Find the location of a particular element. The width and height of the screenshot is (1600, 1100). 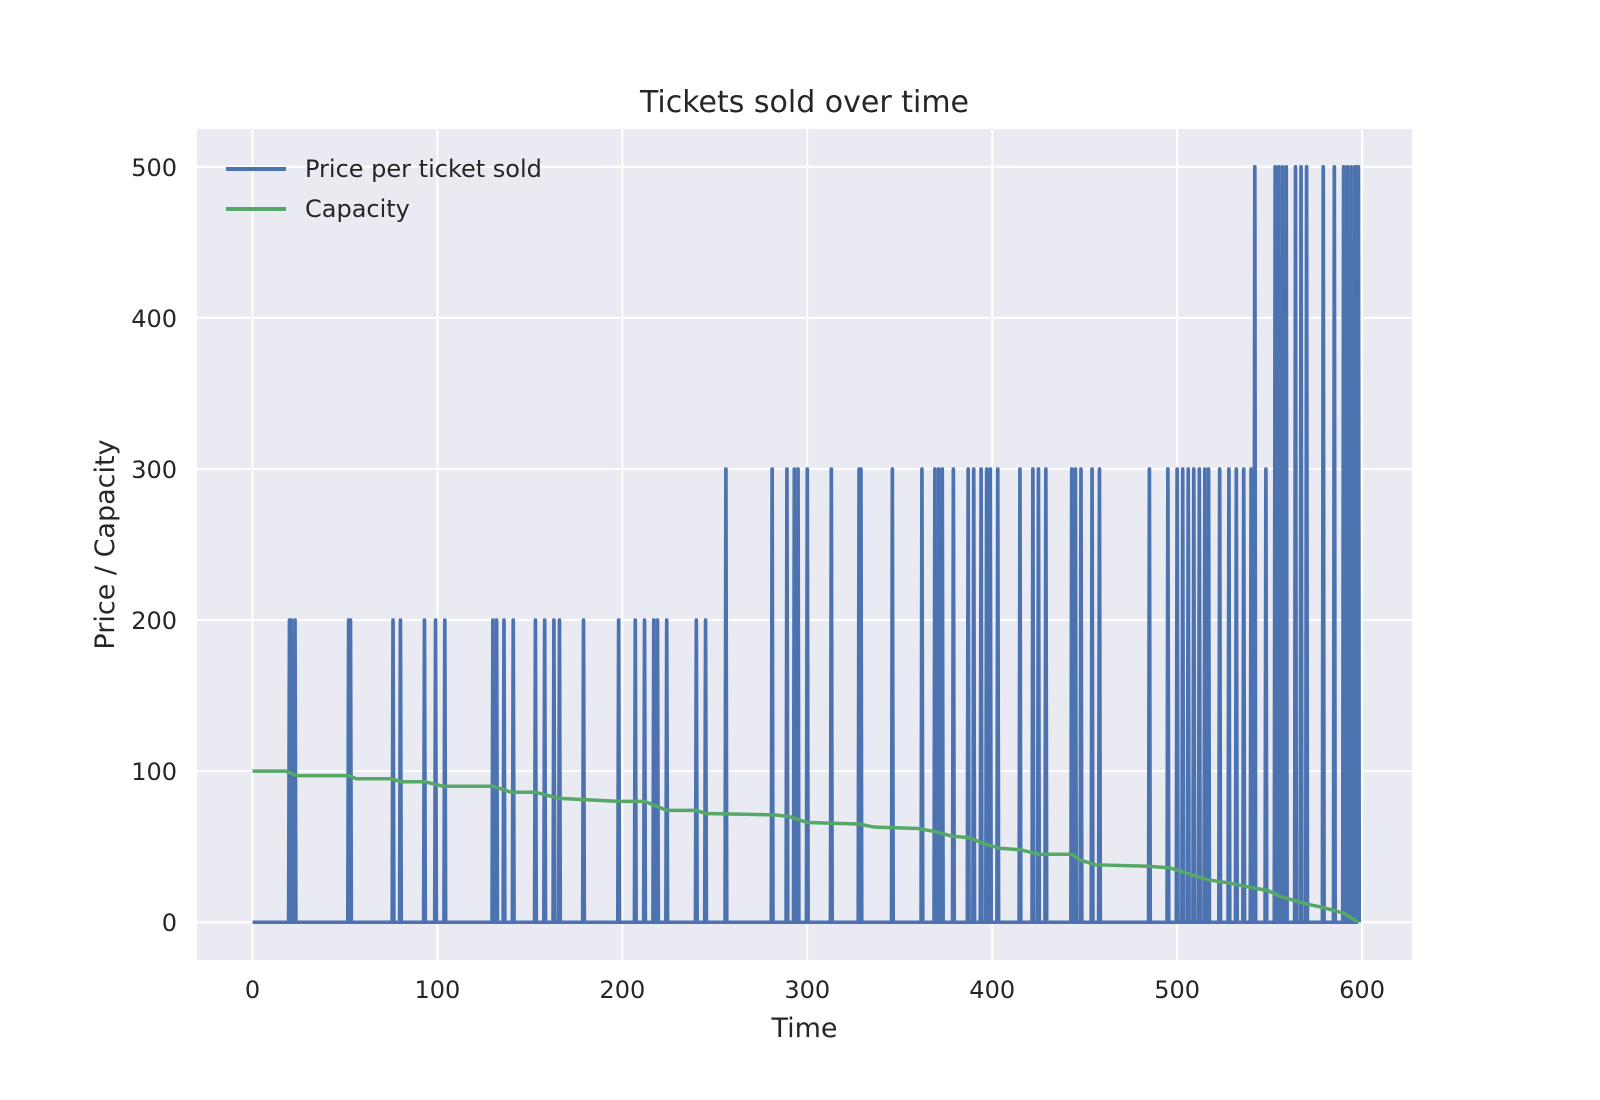

x-axis-label: Time is located at coordinates (803, 1028).